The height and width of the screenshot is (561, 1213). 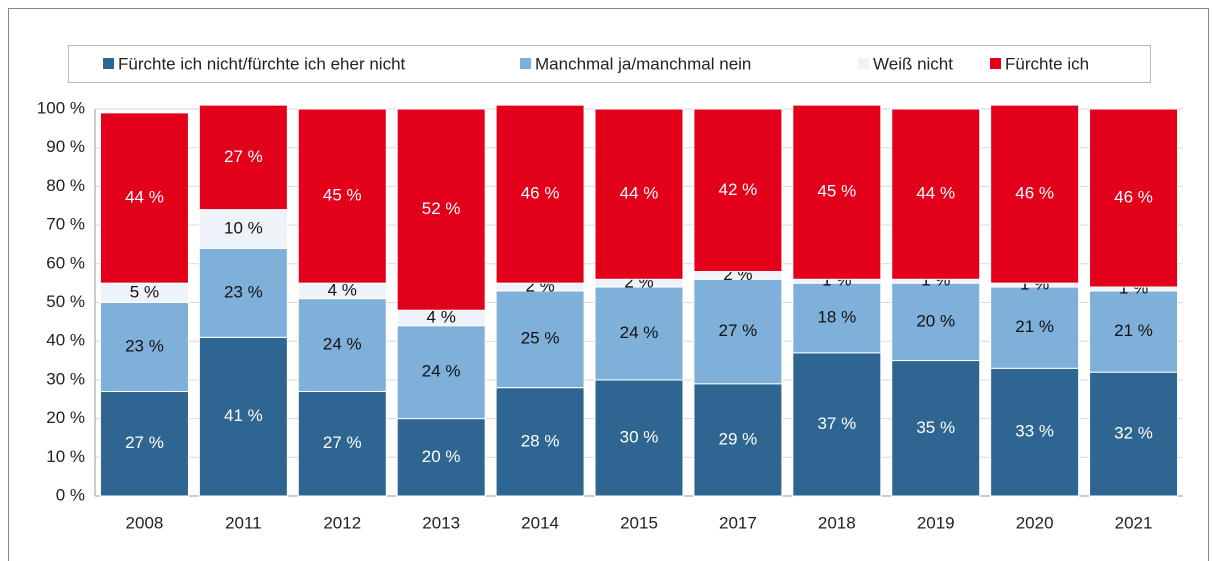 I want to click on data-label: 23 %, so click(x=144, y=345).